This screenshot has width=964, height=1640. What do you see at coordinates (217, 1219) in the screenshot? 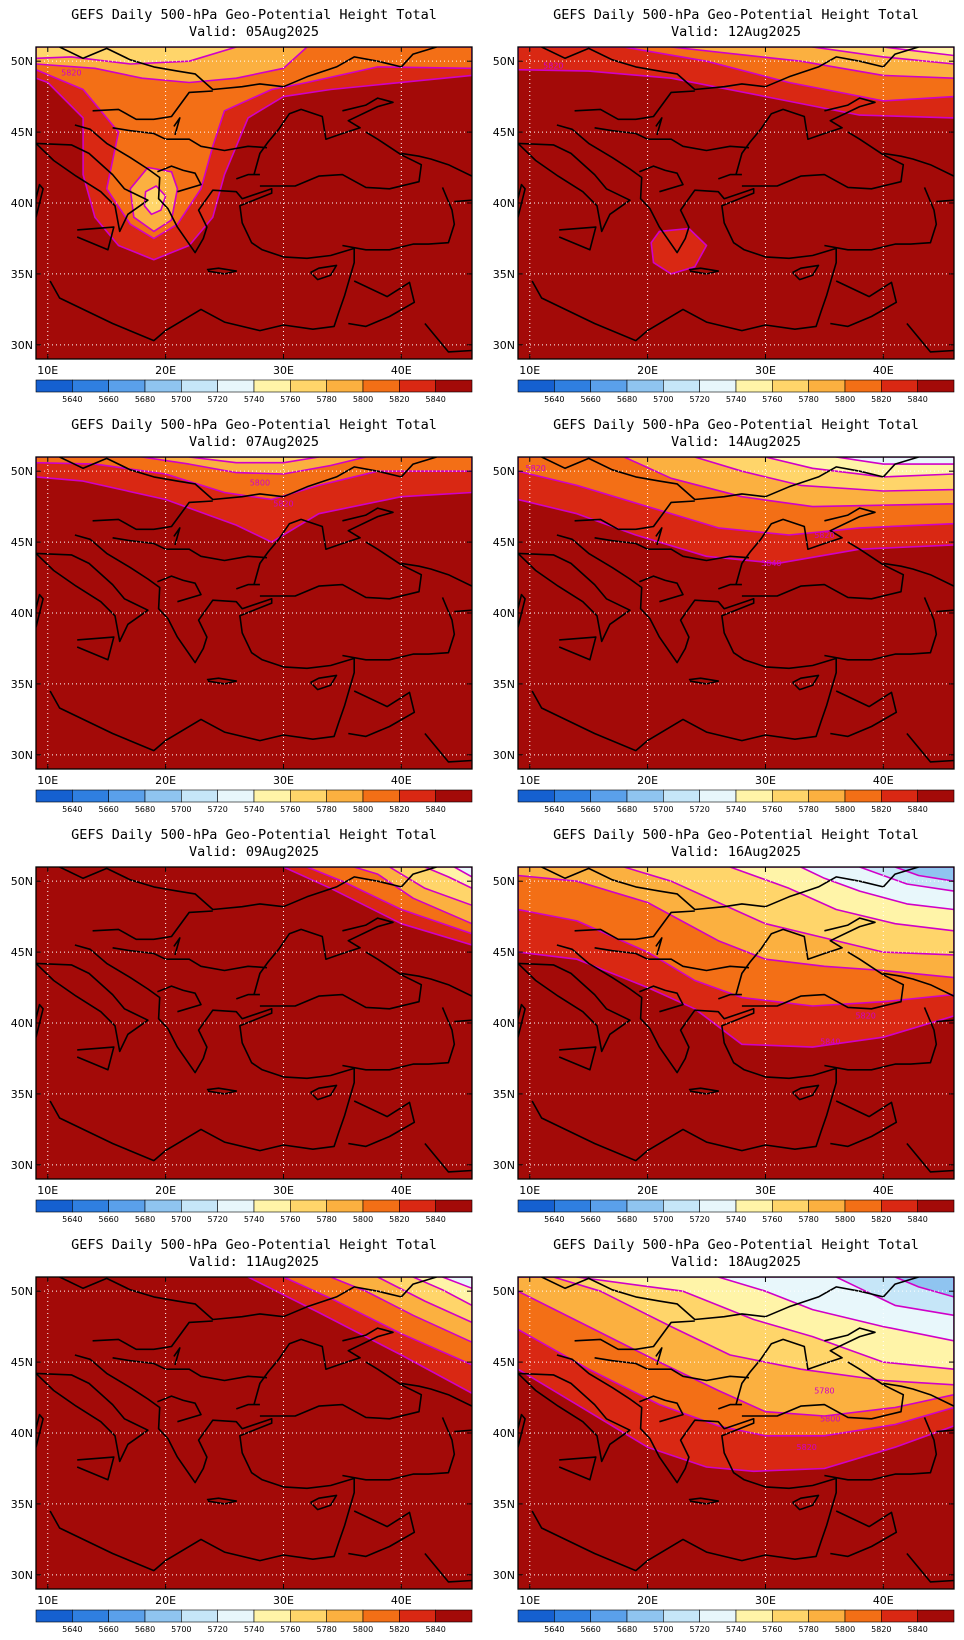
I see `color-bar-label: 5720` at bounding box center [217, 1219].